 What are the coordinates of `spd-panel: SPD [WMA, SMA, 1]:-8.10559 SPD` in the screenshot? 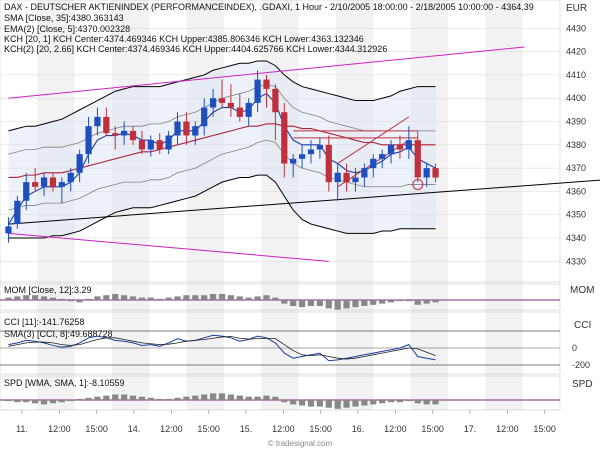 It's located at (296, 393).